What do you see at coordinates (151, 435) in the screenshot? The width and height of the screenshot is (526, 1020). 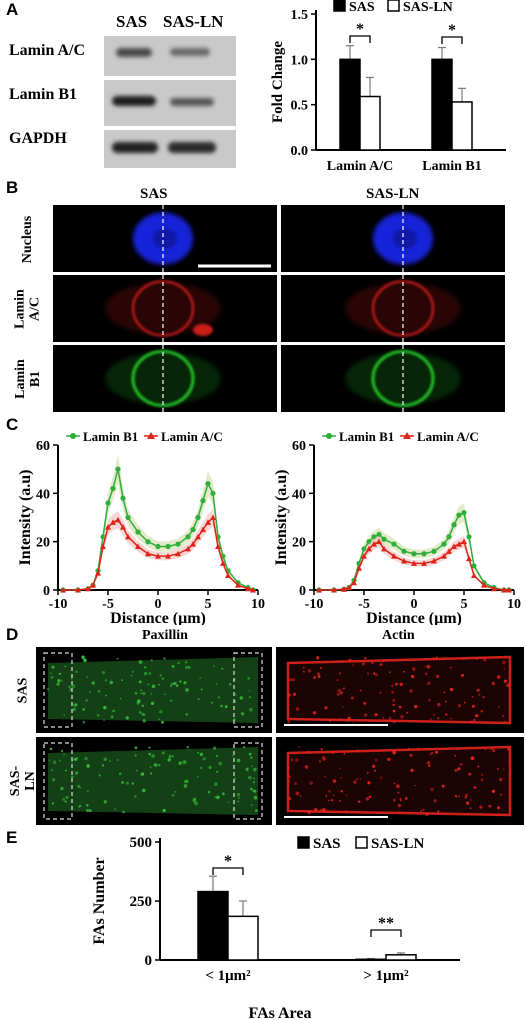 I see `legend-marker` at bounding box center [151, 435].